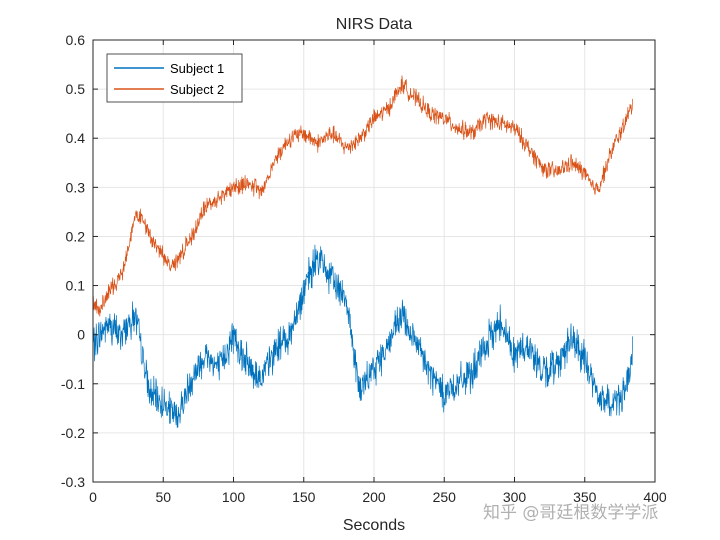 Image resolution: width=720 pixels, height=540 pixels. Describe the element at coordinates (655, 497) in the screenshot. I see `x-tick-label: 400` at that location.